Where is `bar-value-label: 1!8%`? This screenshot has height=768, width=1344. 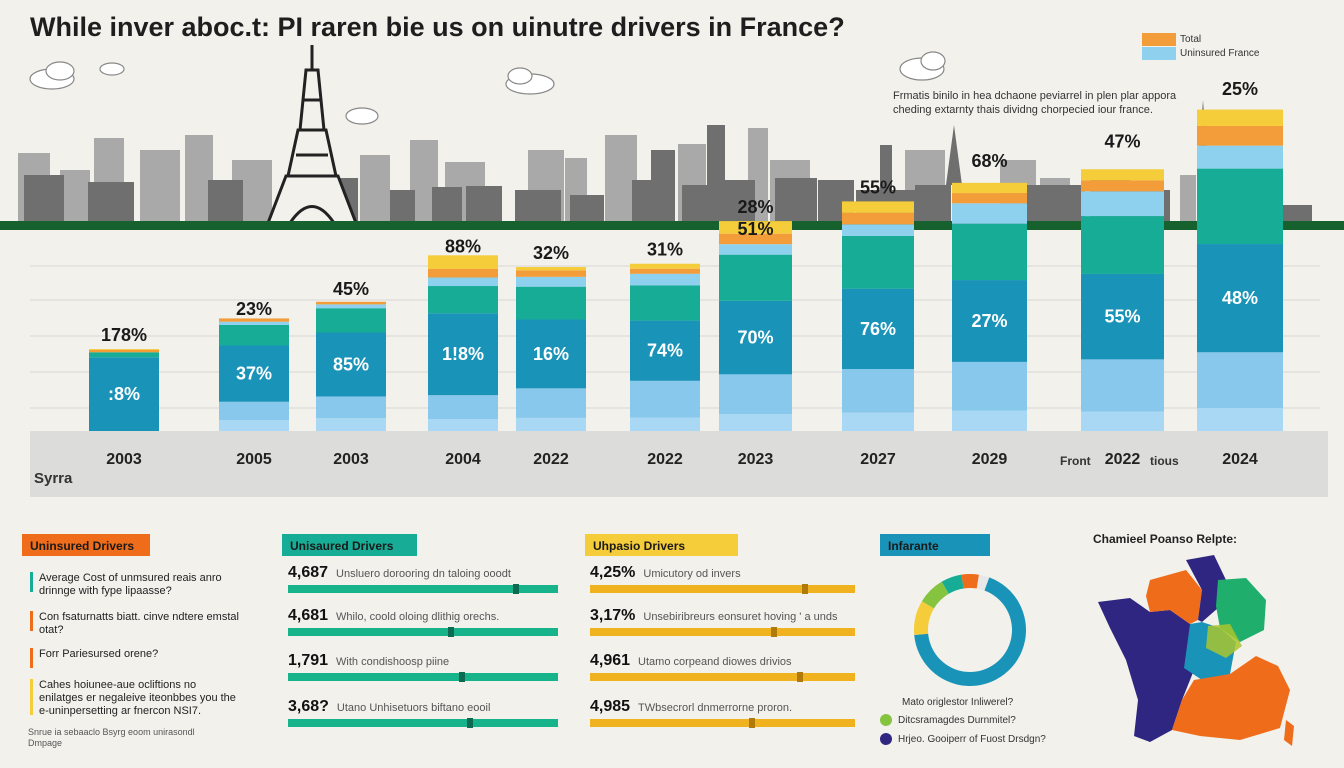 bar-value-label: 1!8% is located at coordinates (463, 354).